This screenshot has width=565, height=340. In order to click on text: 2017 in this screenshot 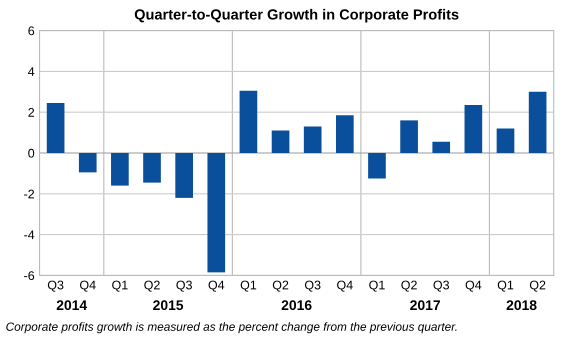, I will do `click(425, 305)`.